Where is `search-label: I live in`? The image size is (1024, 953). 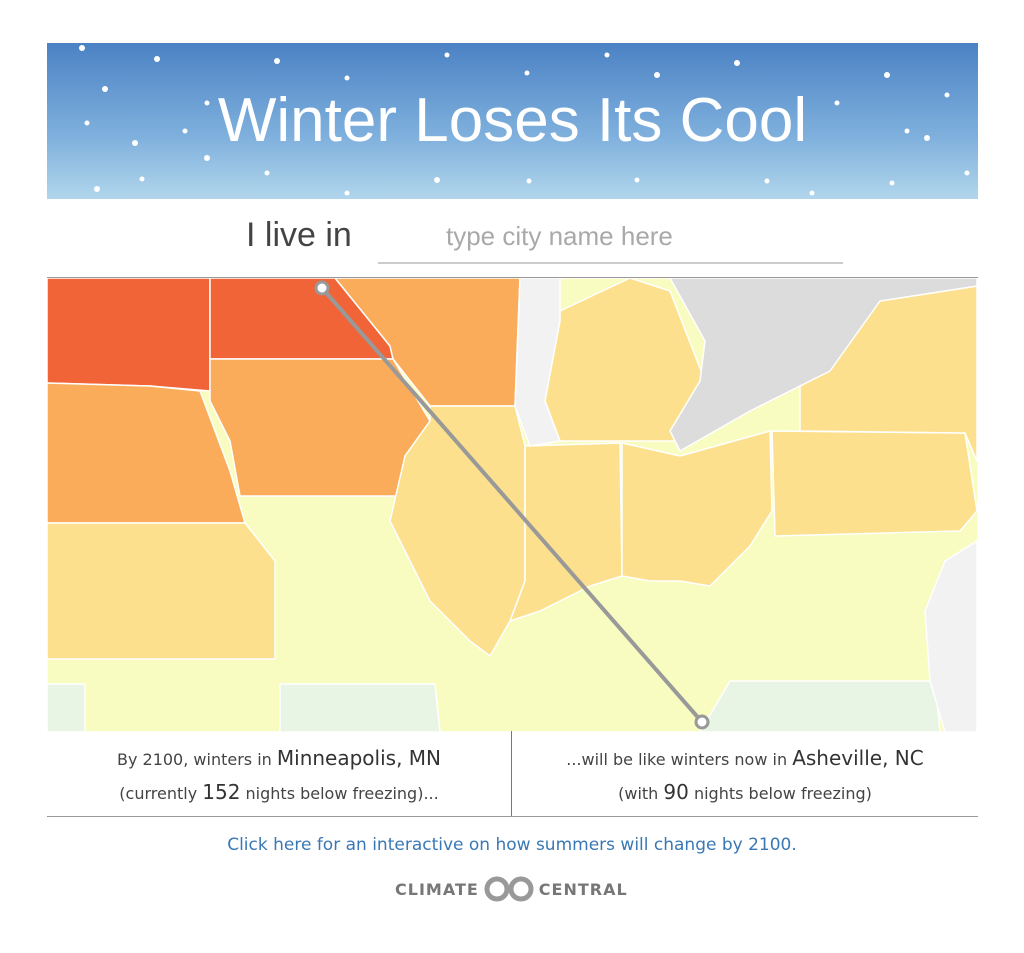
search-label: I live in is located at coordinates (299, 235).